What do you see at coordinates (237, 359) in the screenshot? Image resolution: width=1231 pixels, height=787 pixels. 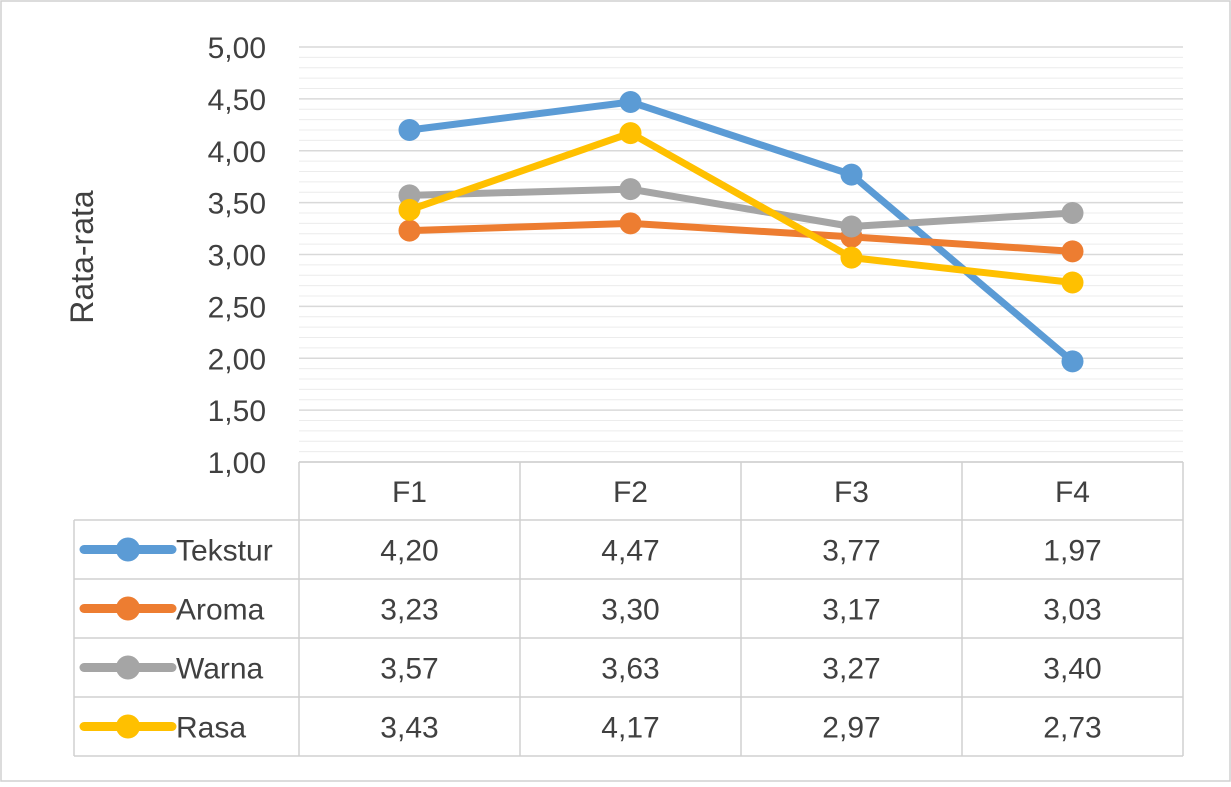 I see `y-tick-label: 2,00` at bounding box center [237, 359].